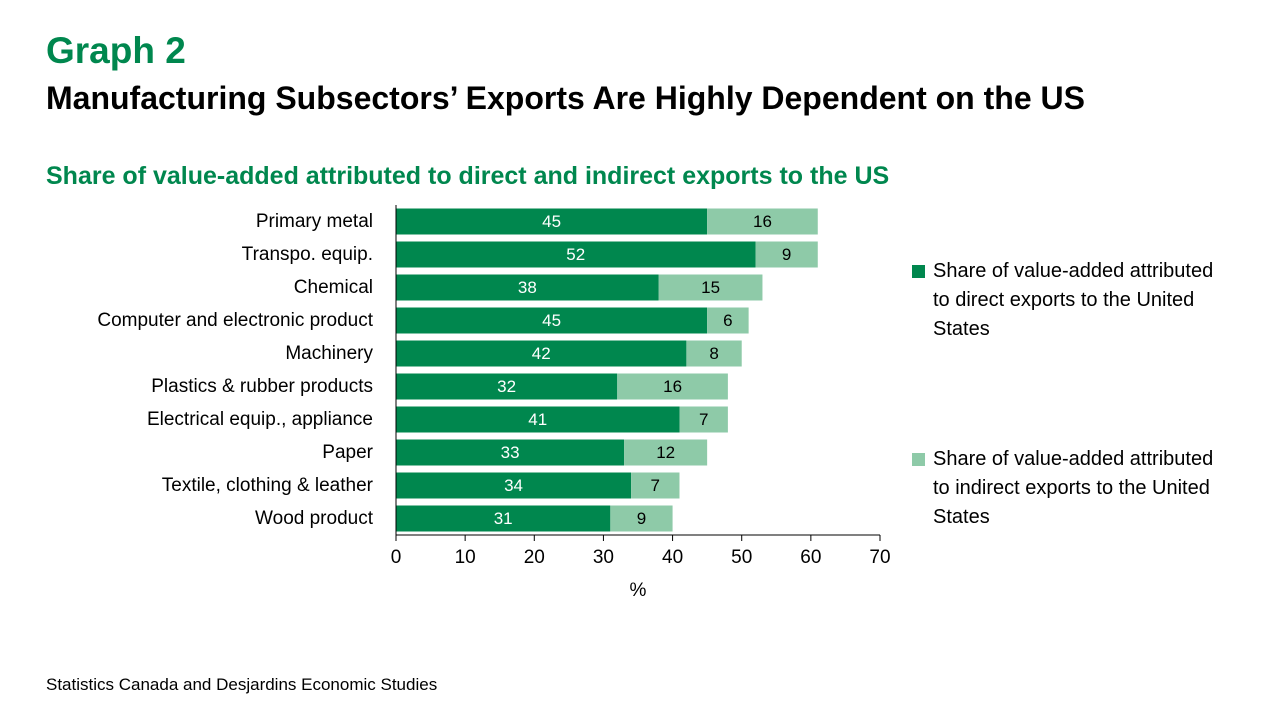 The image size is (1280, 720). Describe the element at coordinates (116, 50) in the screenshot. I see `graph-label: Graph 2` at that location.